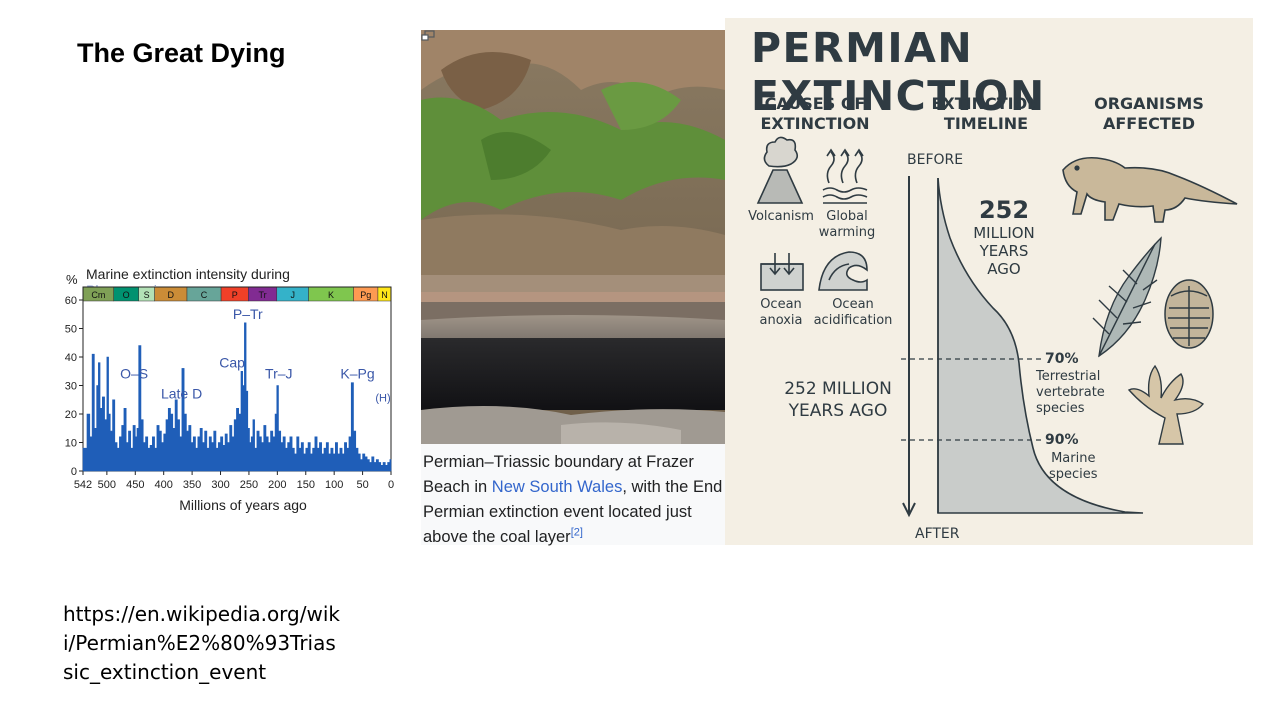 Image resolution: width=1280 pixels, height=720 pixels. I want to click on x-tick-label: 100, so click(334, 485).